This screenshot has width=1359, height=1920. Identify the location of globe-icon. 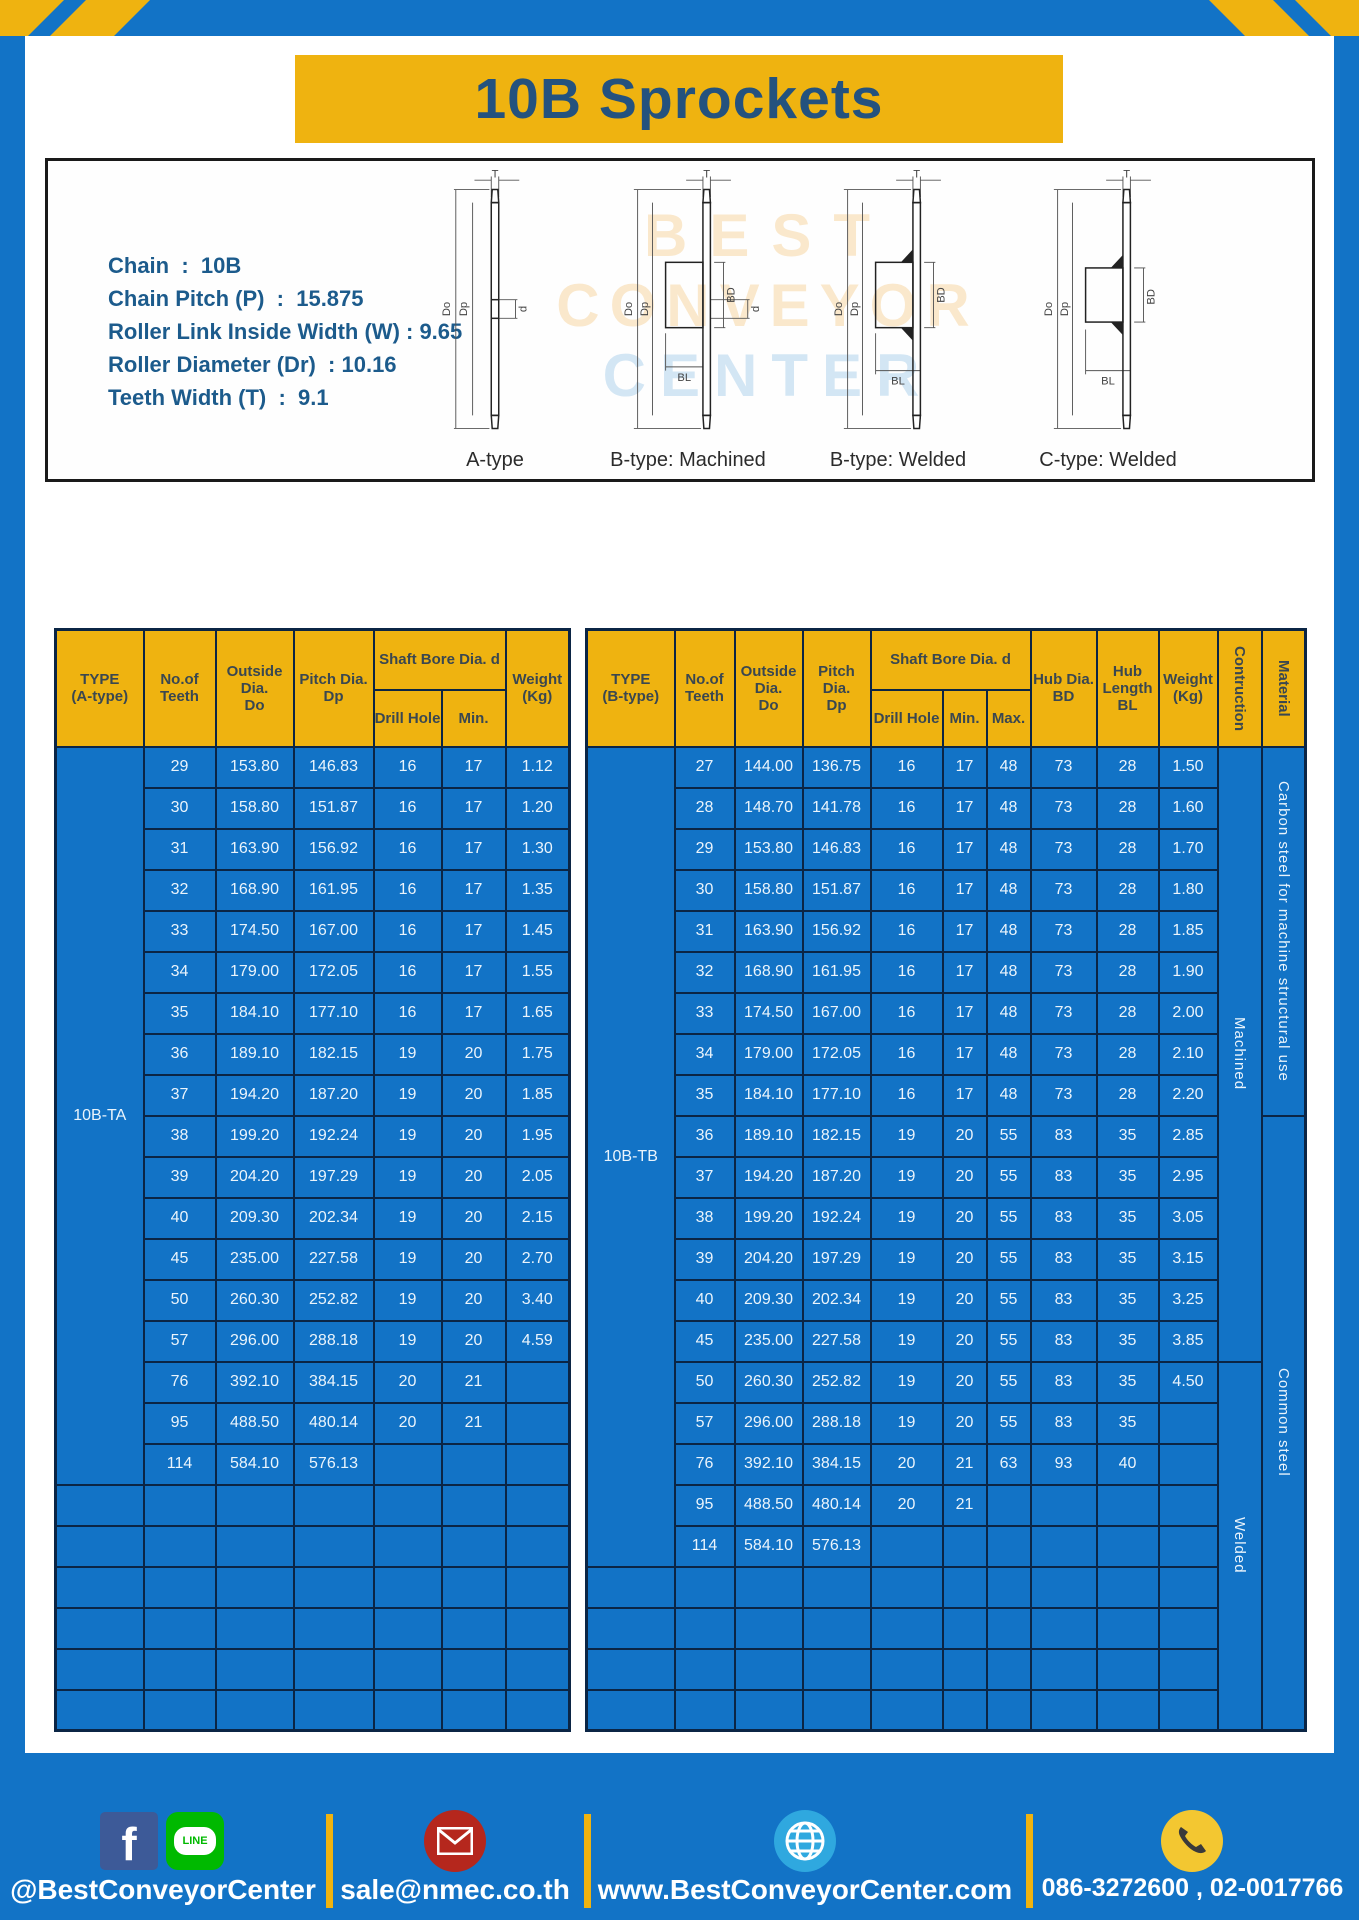
(805, 1841).